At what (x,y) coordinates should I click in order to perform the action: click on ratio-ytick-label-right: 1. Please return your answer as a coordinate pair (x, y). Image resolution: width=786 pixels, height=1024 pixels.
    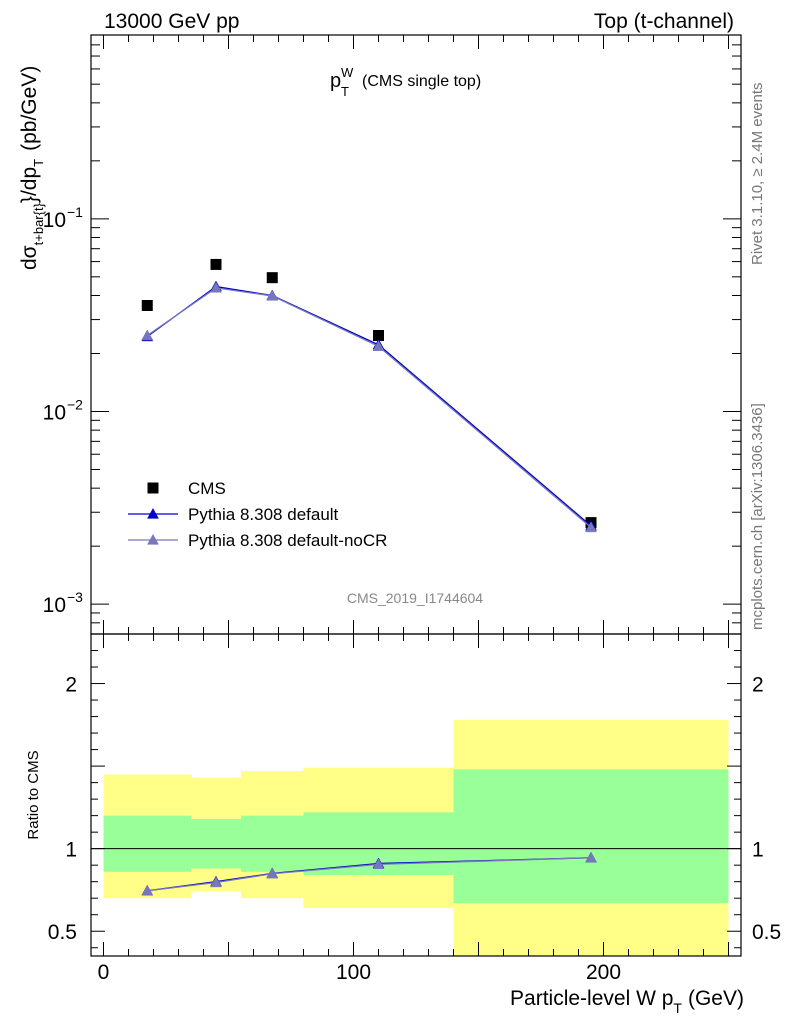
    Looking at the image, I should click on (758, 850).